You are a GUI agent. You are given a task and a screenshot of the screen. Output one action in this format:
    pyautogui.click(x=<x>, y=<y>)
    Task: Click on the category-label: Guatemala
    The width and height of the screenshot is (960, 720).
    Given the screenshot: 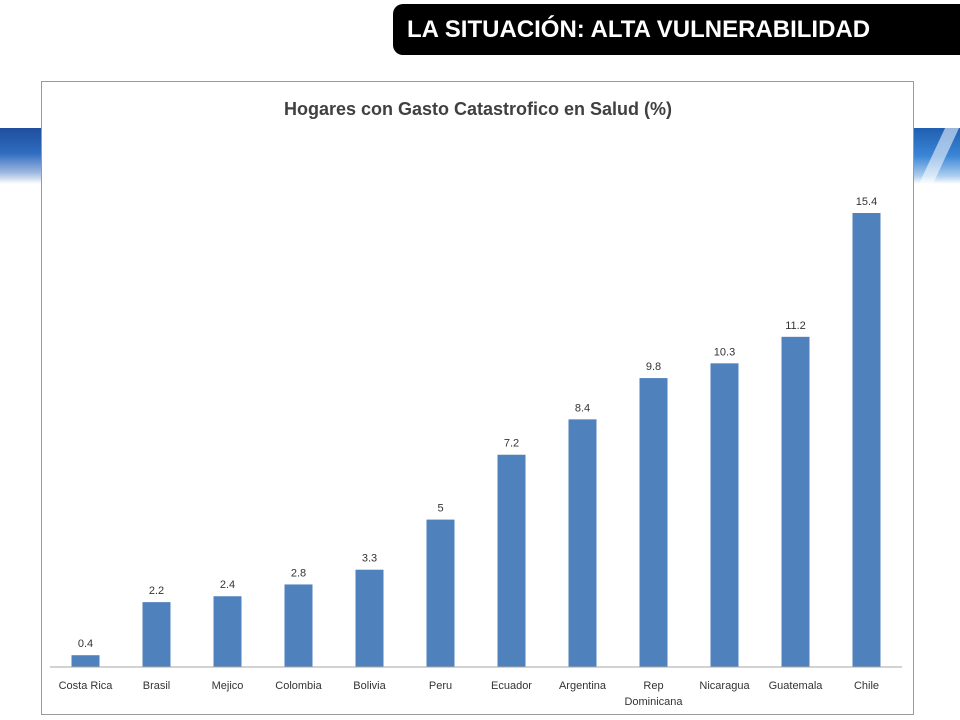 What is the action you would take?
    pyautogui.click(x=796, y=686)
    